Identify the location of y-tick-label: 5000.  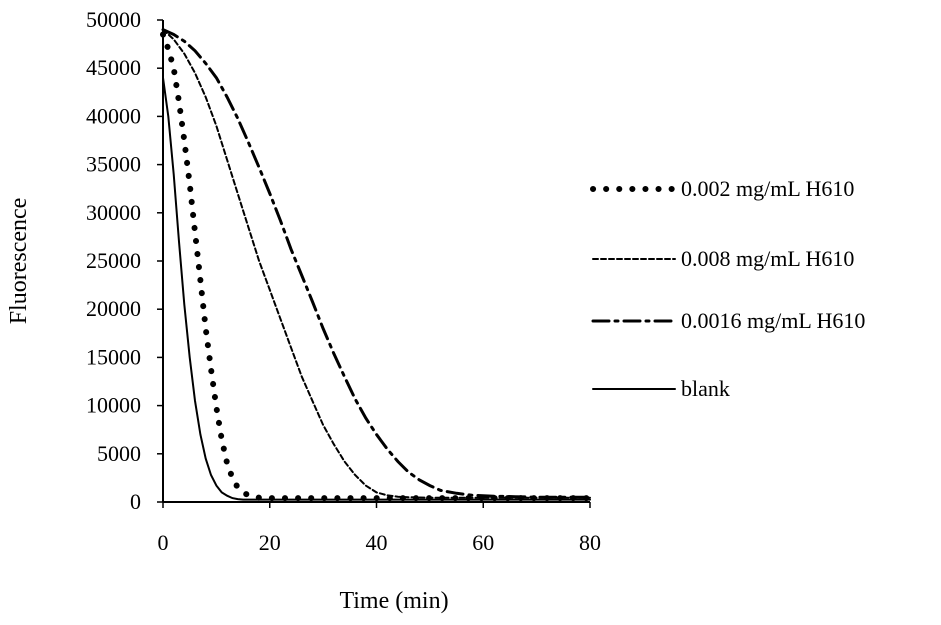
(119, 453).